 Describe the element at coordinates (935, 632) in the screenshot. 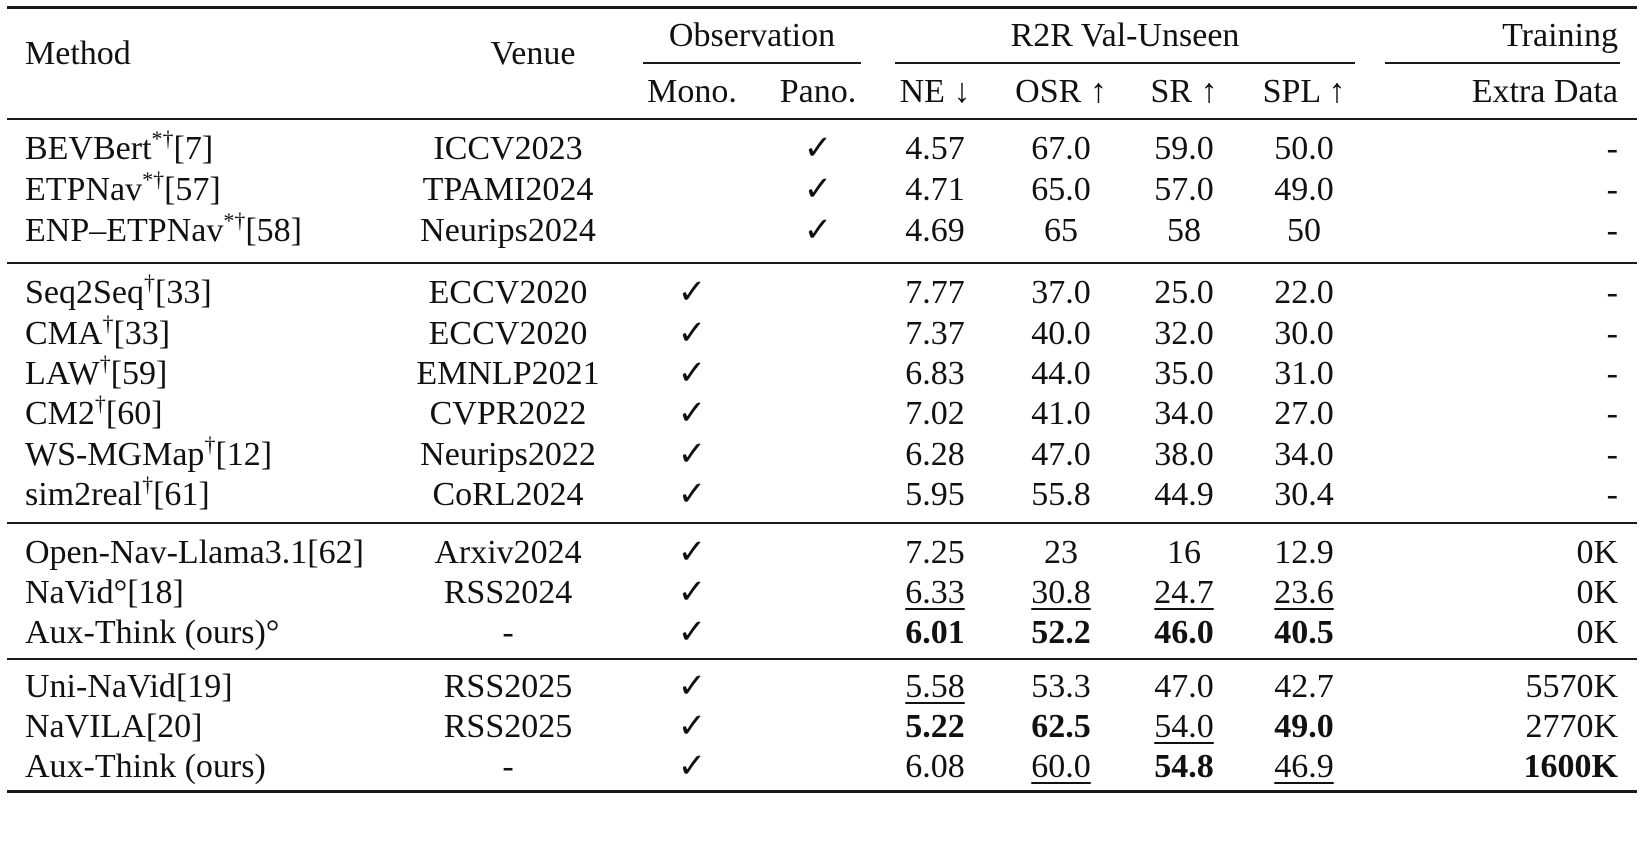

I see `ne-cell: 6.01` at that location.